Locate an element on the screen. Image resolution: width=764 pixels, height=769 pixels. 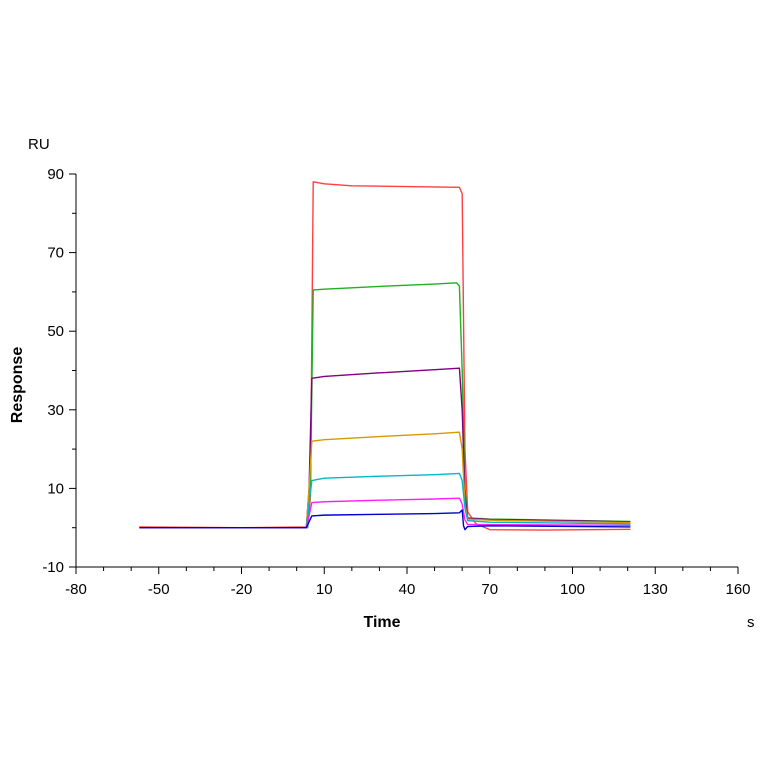
x-tick-label: 100 is located at coordinates (572, 589).